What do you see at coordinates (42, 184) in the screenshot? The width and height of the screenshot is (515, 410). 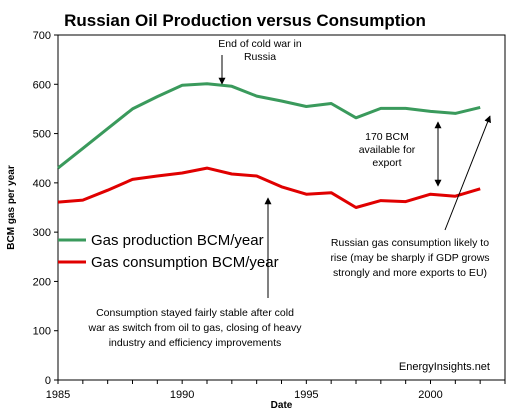 I see `y-tick-label: 400` at bounding box center [42, 184].